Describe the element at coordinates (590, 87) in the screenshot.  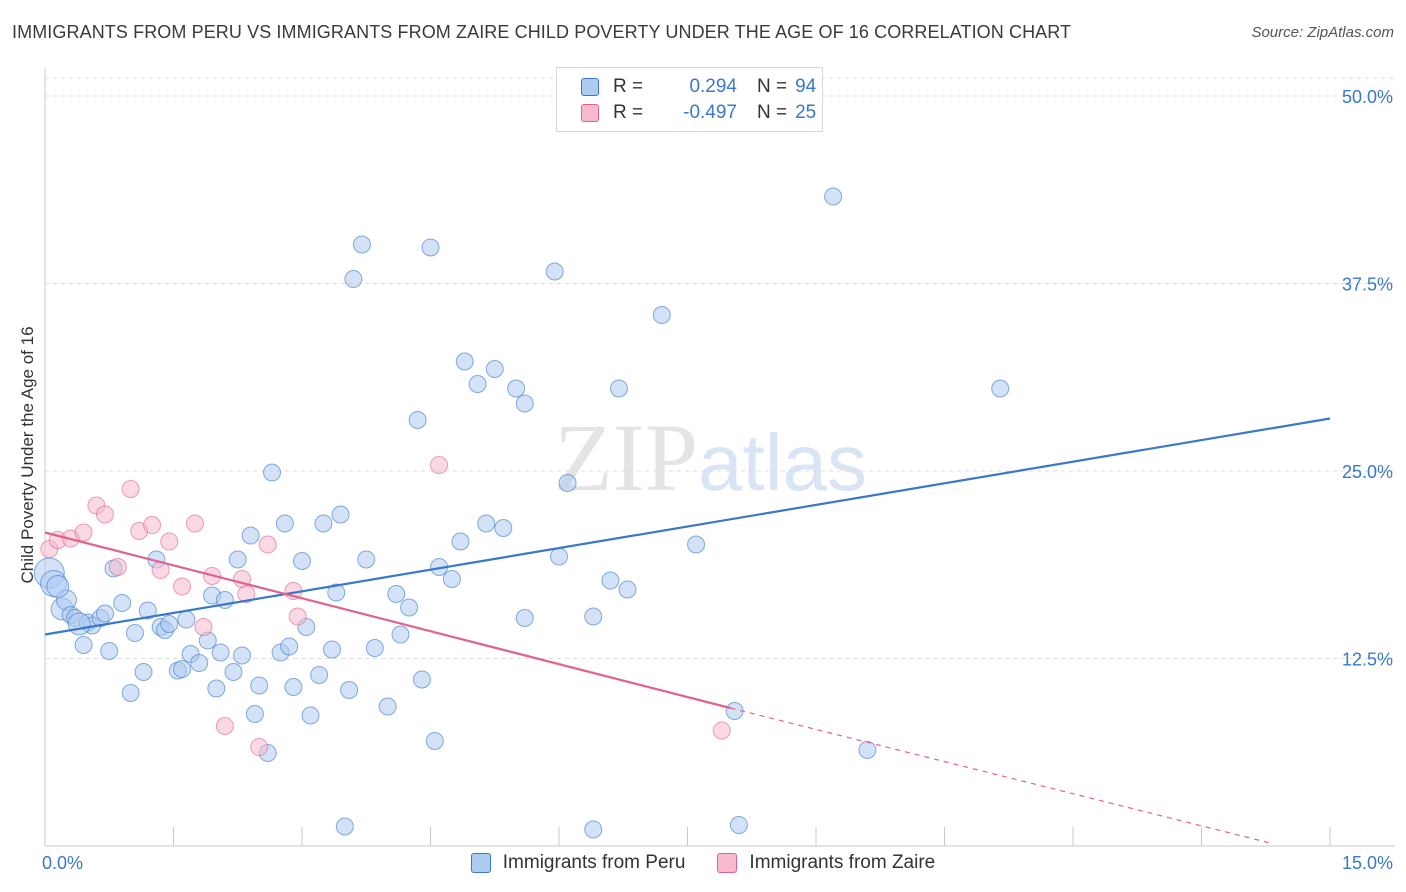
I see `legend-swatch-peru` at that location.